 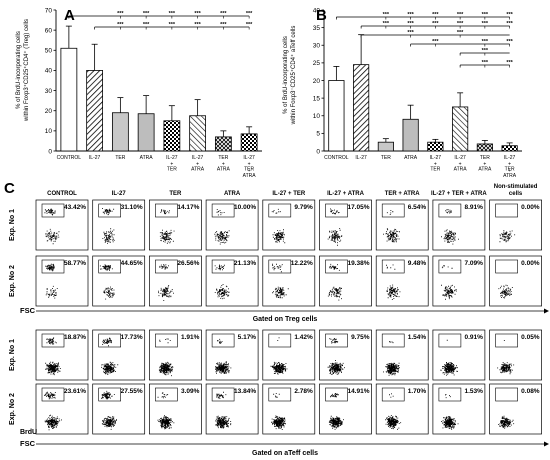 What do you see at coordinates (172, 170) in the screenshot?
I see `panel-a-category-label: TER` at bounding box center [172, 170].